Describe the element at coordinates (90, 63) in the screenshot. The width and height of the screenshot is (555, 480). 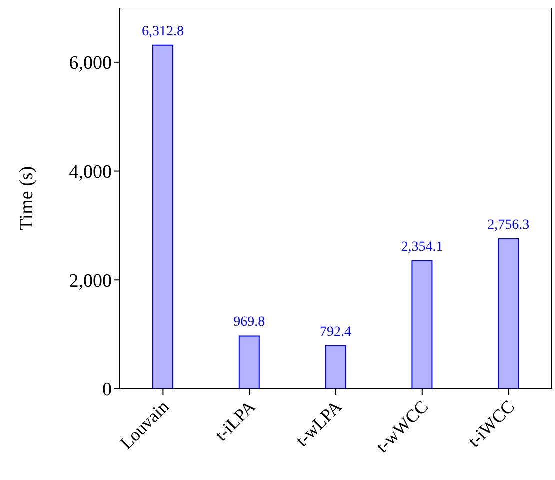
I see `y-tick-label: 6,000` at that location.